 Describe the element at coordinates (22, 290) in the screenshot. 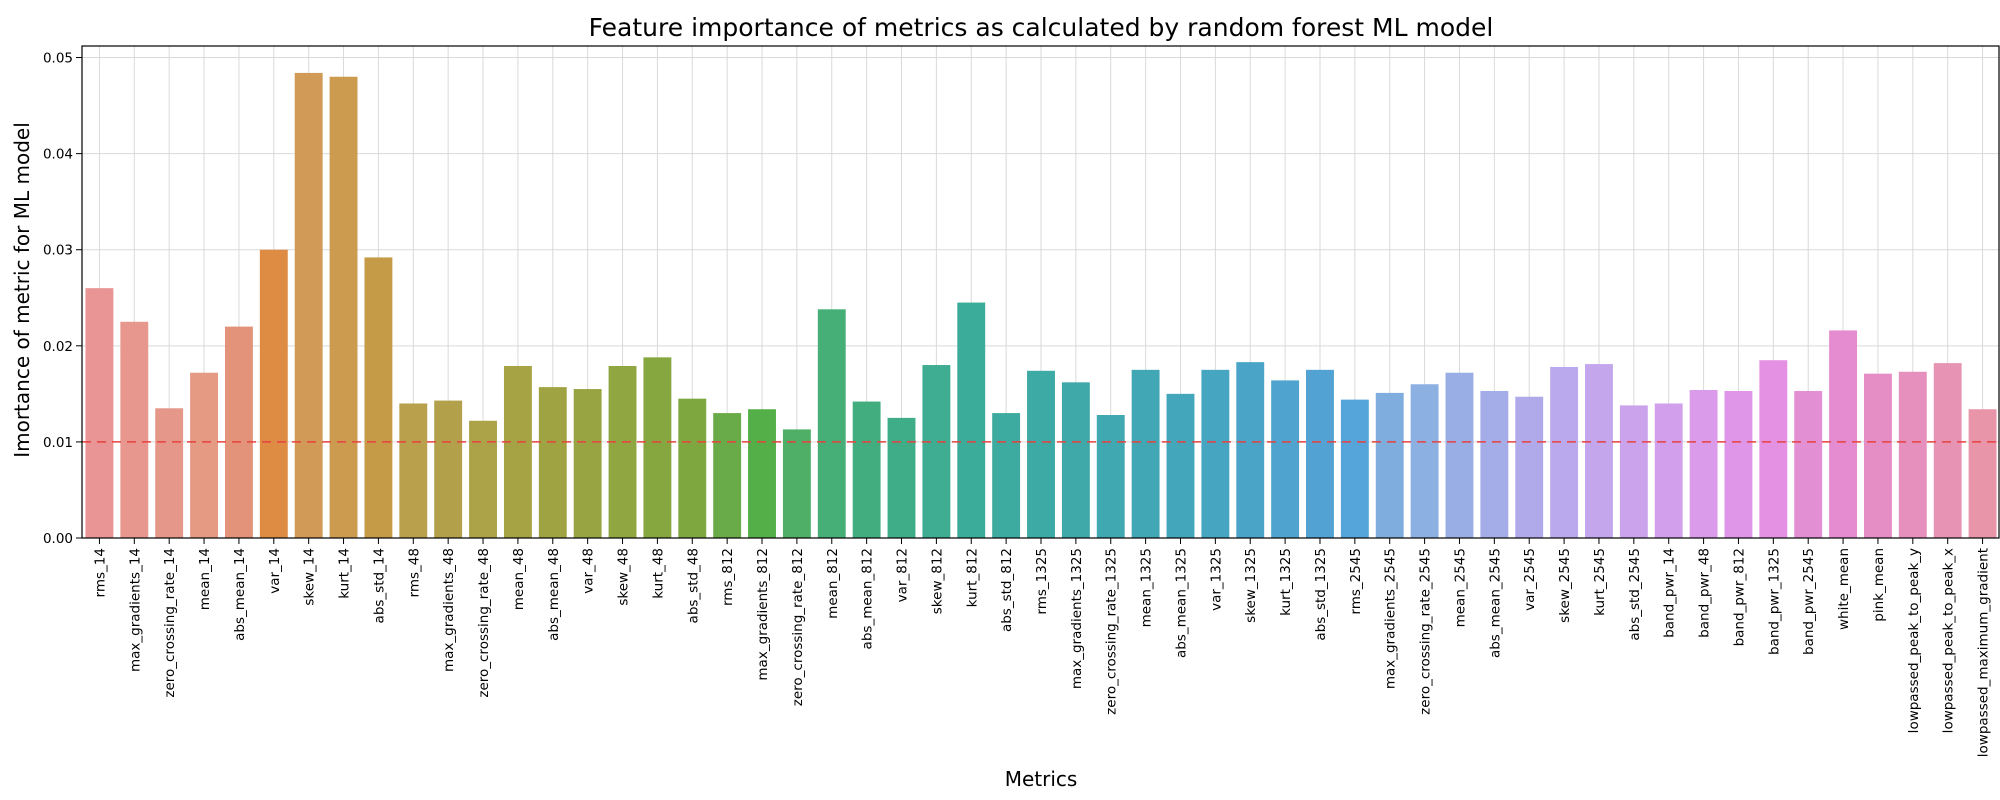

I see `y-axis-label: Imortance of metric for ML model` at that location.